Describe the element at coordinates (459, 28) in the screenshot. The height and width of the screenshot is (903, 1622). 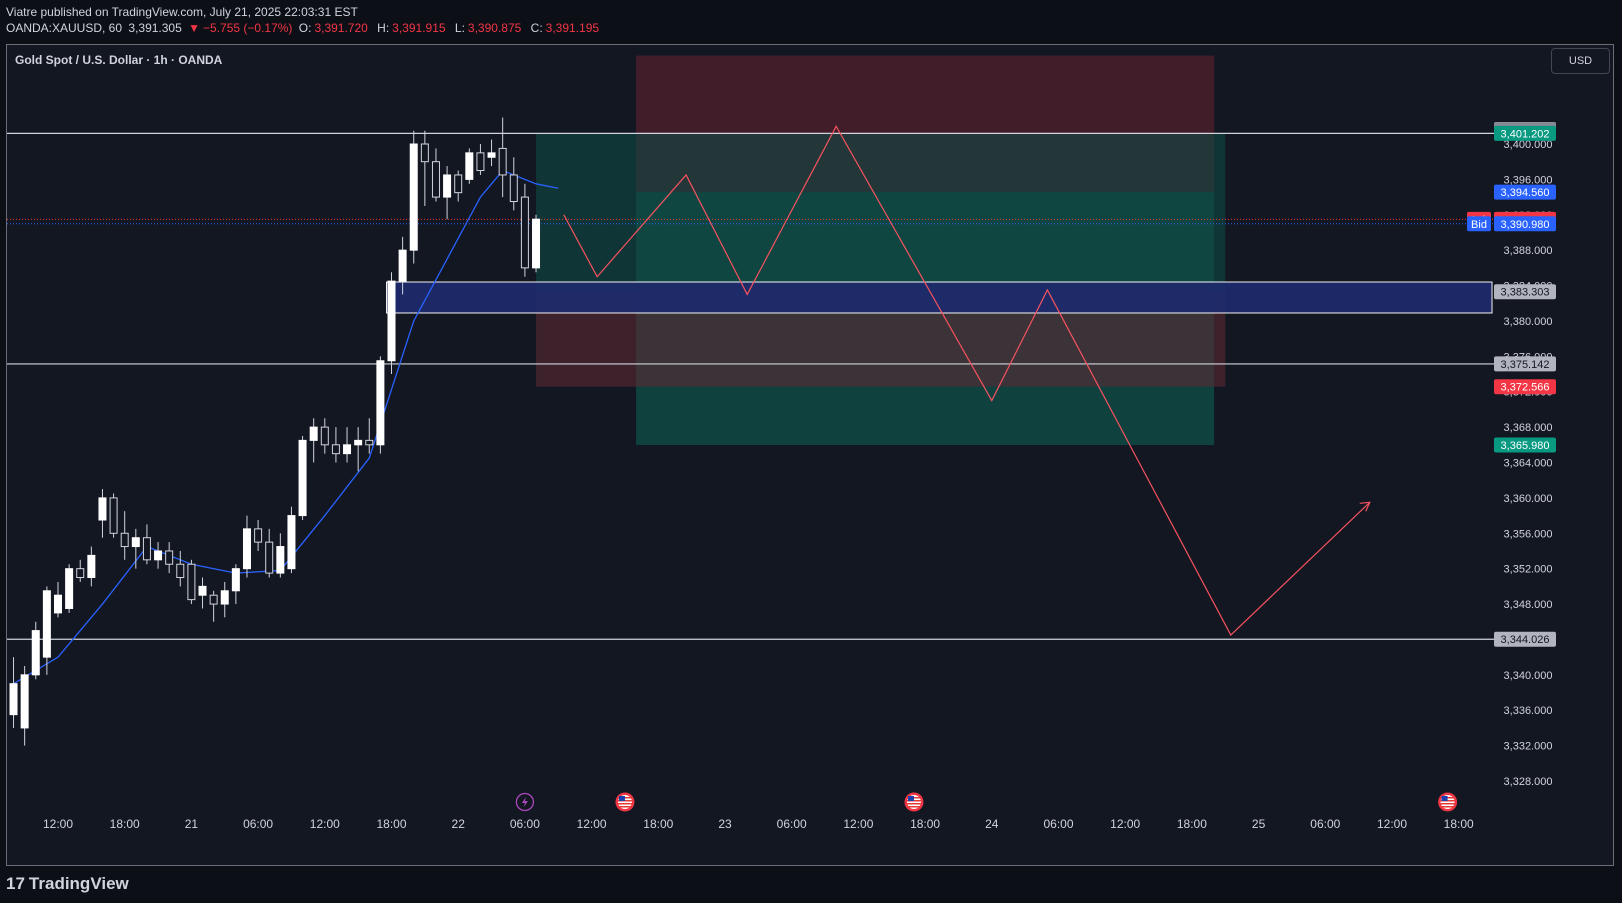
I see `low-label: L:` at that location.